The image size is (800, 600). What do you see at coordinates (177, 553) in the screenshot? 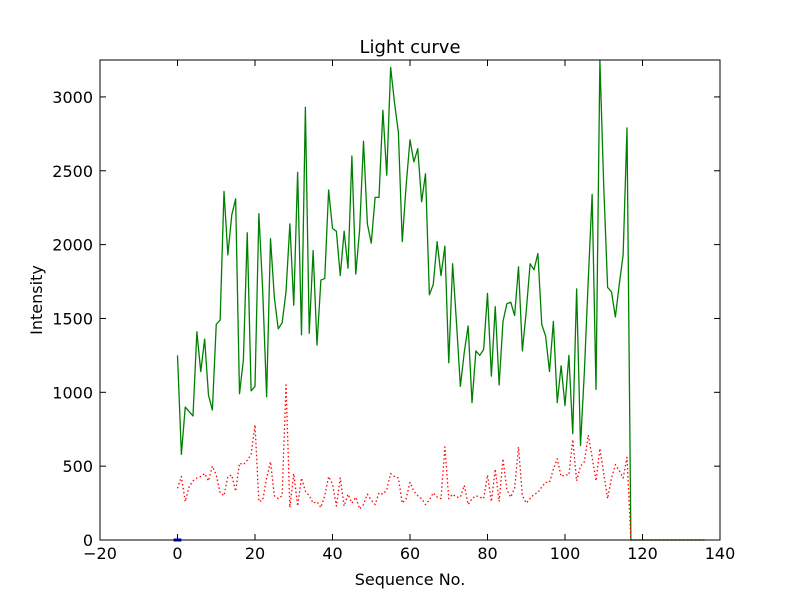
I see `x-tick-label: 0` at bounding box center [177, 553].